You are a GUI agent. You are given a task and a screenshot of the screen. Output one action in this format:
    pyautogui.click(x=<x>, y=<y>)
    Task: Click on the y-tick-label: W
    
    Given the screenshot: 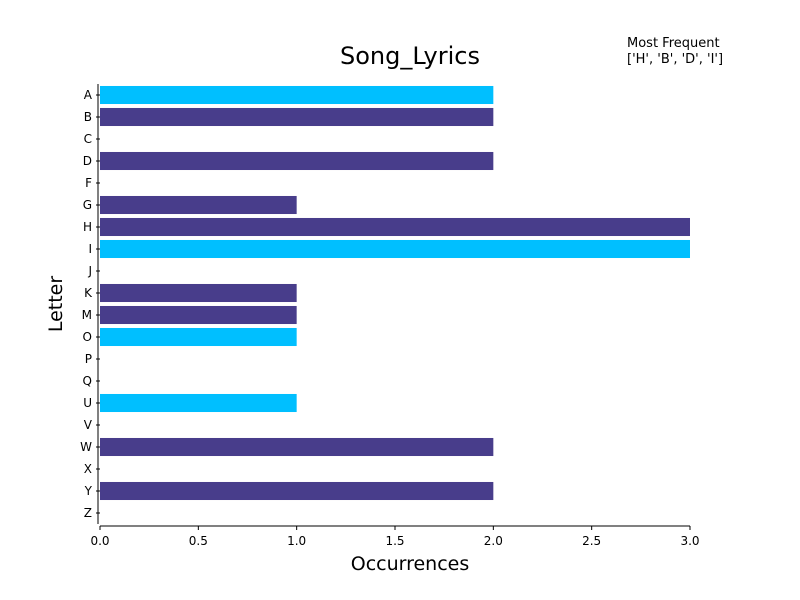 What is the action you would take?
    pyautogui.click(x=86, y=447)
    